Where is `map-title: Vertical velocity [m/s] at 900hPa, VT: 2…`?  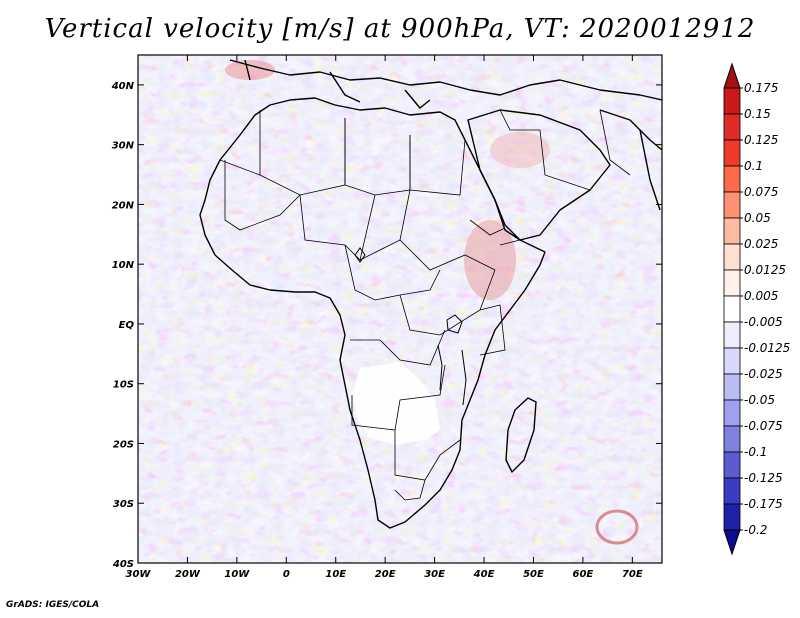 map-title: Vertical velocity [m/s] at 900hPa, VT: 2… is located at coordinates (400, 29).